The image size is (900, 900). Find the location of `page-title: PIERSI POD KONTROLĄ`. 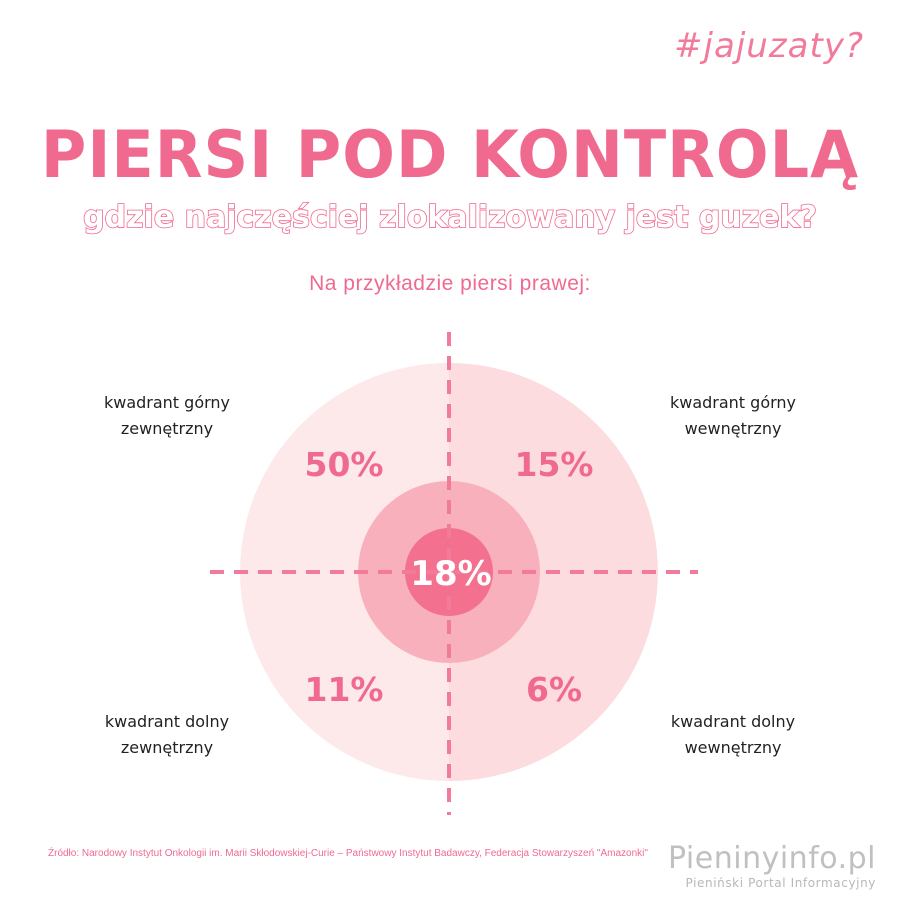

page-title: PIERSI POD KONTROLĄ is located at coordinates (450, 154).